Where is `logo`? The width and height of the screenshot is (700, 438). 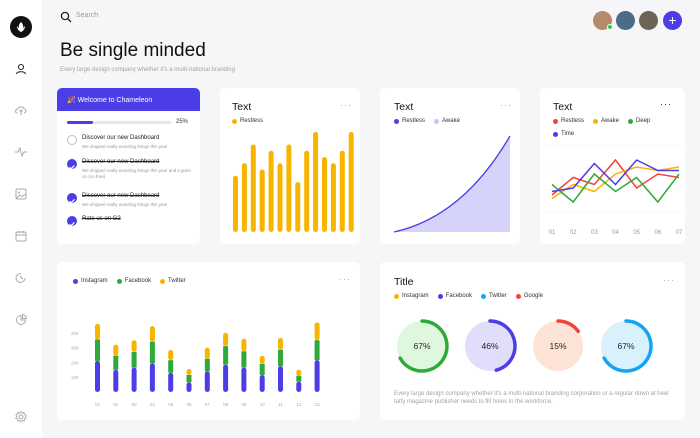
logo is located at coordinates (21, 27).